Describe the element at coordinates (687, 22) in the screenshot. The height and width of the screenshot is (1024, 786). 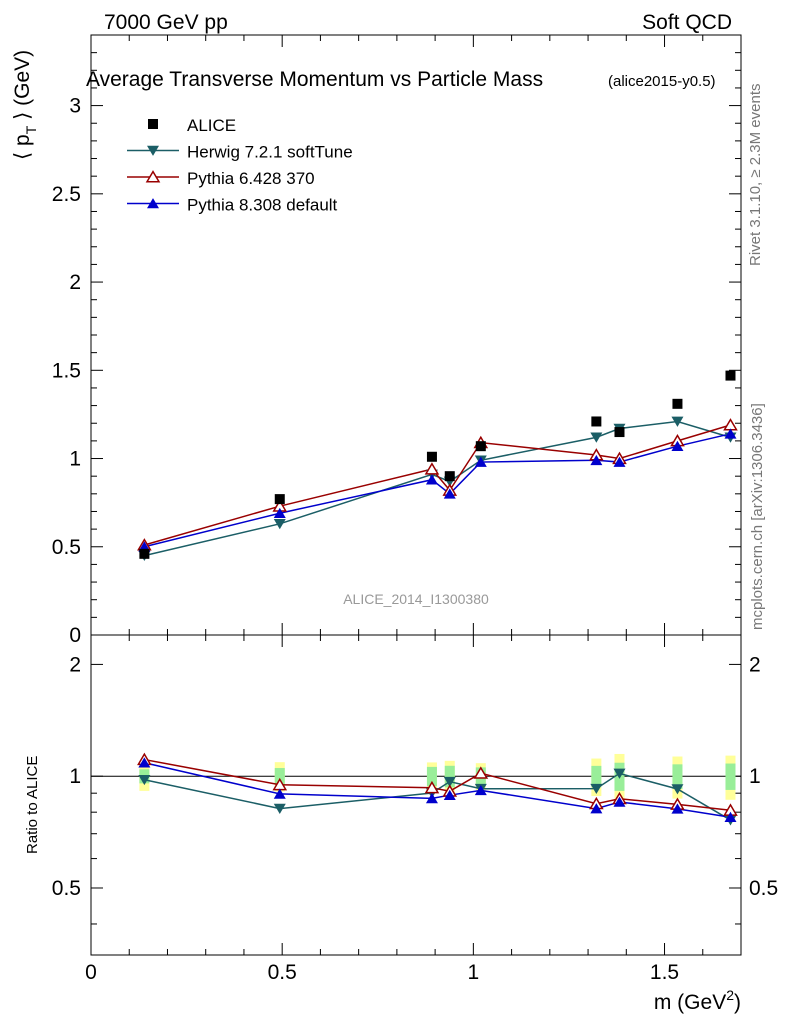
I see `header-process: Soft QCD` at that location.